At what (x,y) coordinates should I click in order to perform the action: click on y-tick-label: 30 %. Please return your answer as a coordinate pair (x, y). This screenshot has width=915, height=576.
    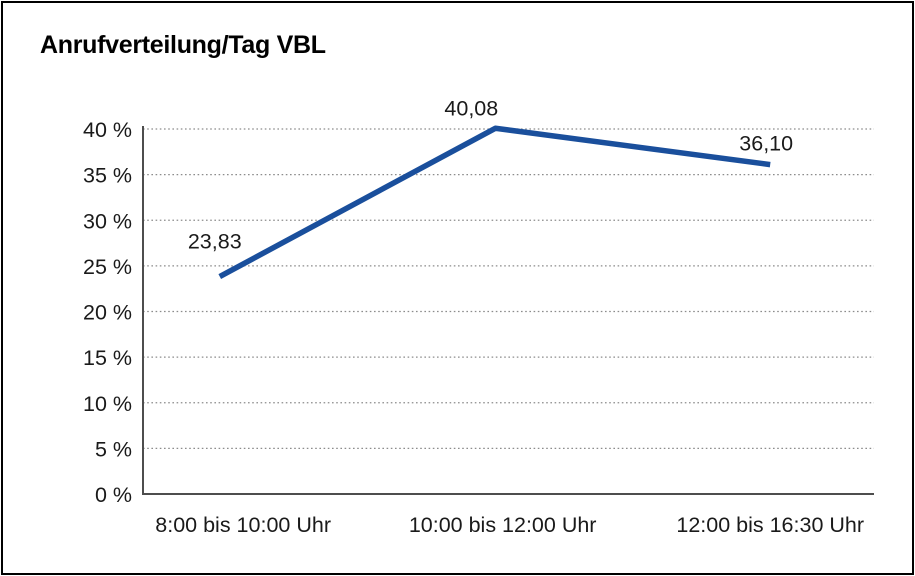
    Looking at the image, I should click on (107, 221).